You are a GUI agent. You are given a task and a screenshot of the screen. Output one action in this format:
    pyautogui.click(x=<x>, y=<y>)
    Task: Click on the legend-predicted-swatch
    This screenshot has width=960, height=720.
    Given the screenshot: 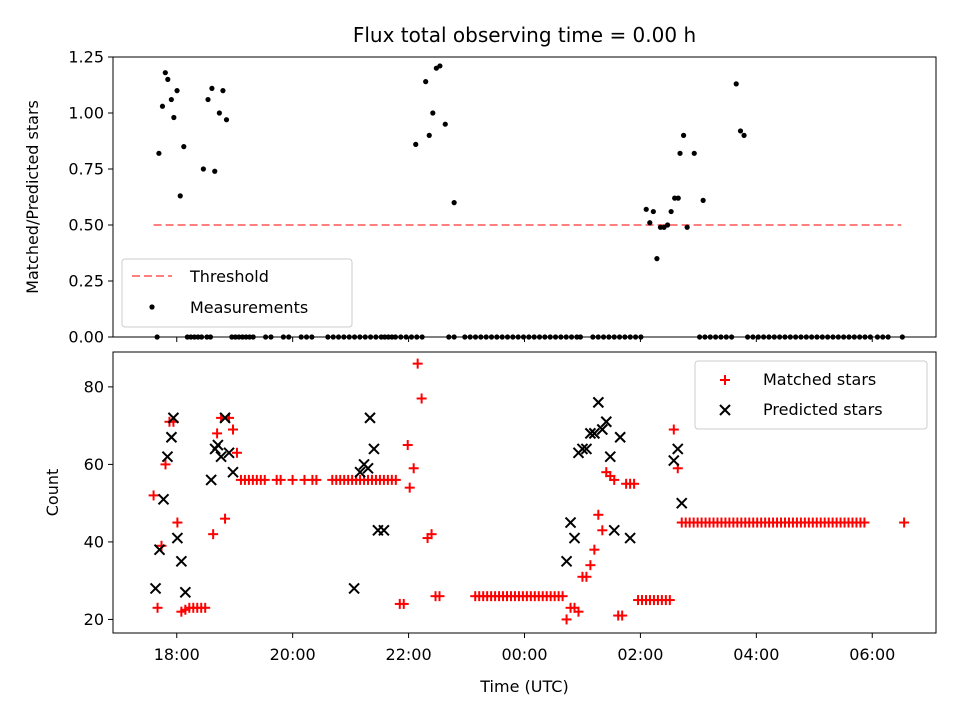 What is the action you would take?
    pyautogui.click(x=725, y=410)
    